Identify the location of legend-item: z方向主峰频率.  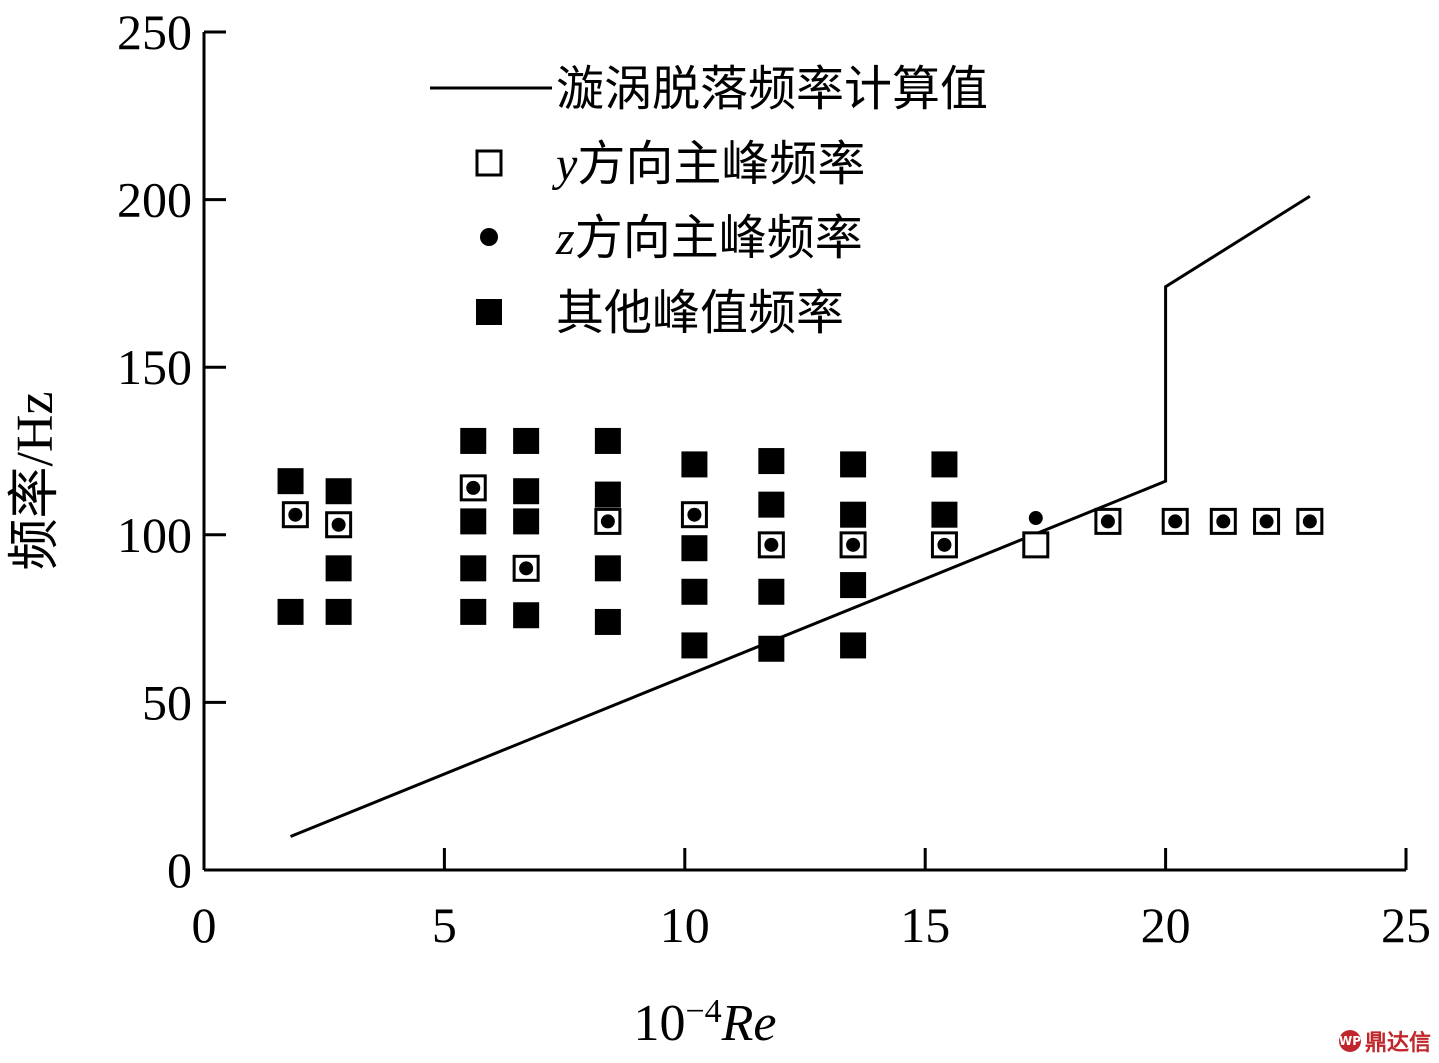
(671, 238).